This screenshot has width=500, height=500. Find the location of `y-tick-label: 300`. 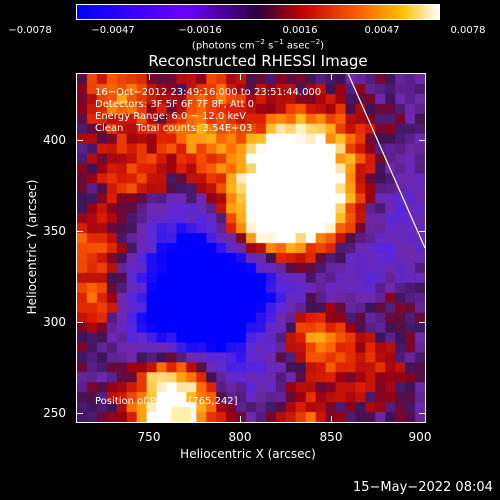

y-tick-label: 300 is located at coordinates (54, 322).